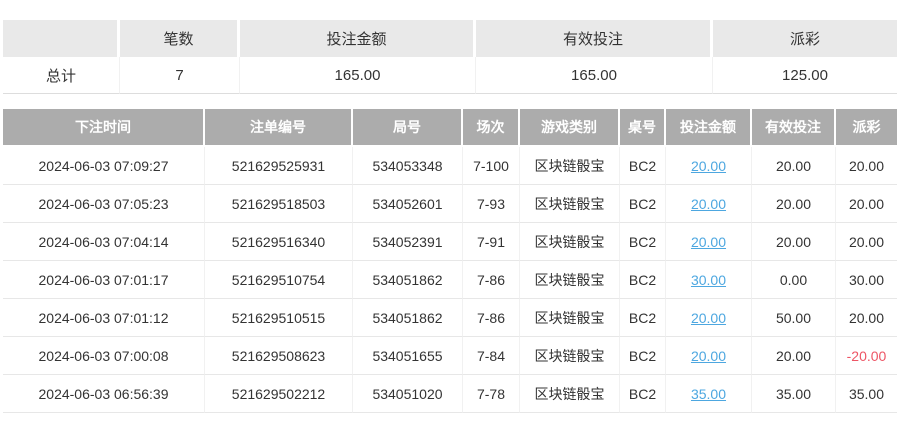 The height and width of the screenshot is (434, 917). Describe the element at coordinates (104, 394) in the screenshot. I see `cell-bet-time: 2024-06-03 06:56:39` at that location.